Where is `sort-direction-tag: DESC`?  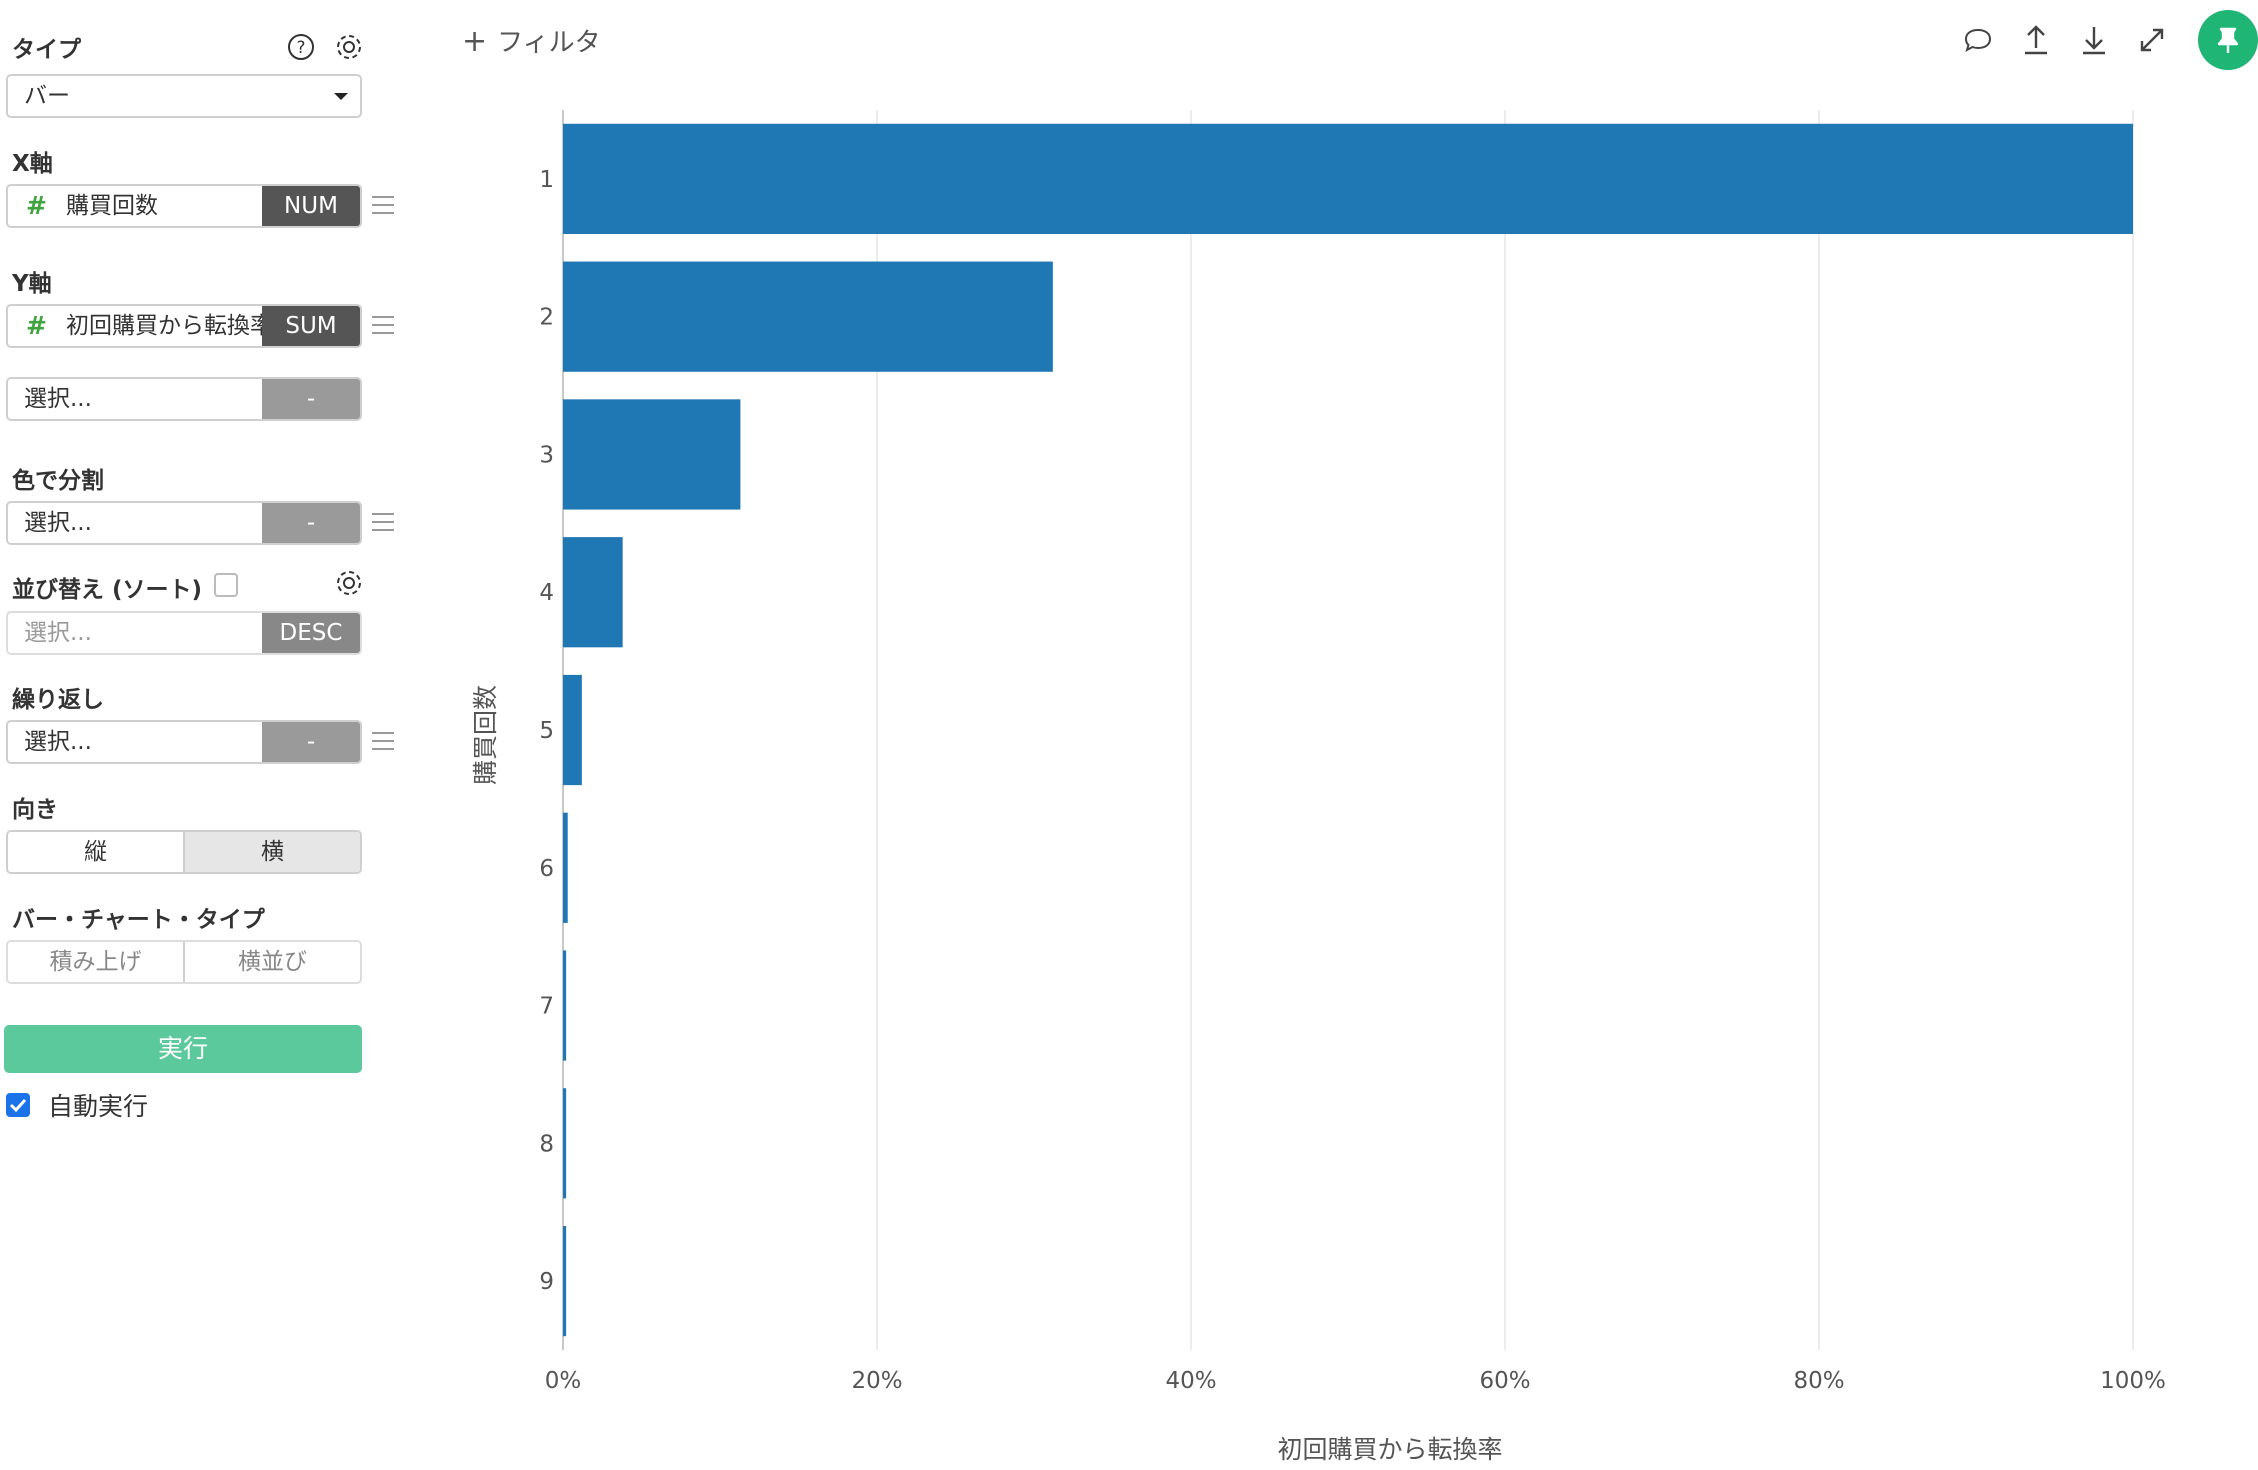 sort-direction-tag: DESC is located at coordinates (311, 633).